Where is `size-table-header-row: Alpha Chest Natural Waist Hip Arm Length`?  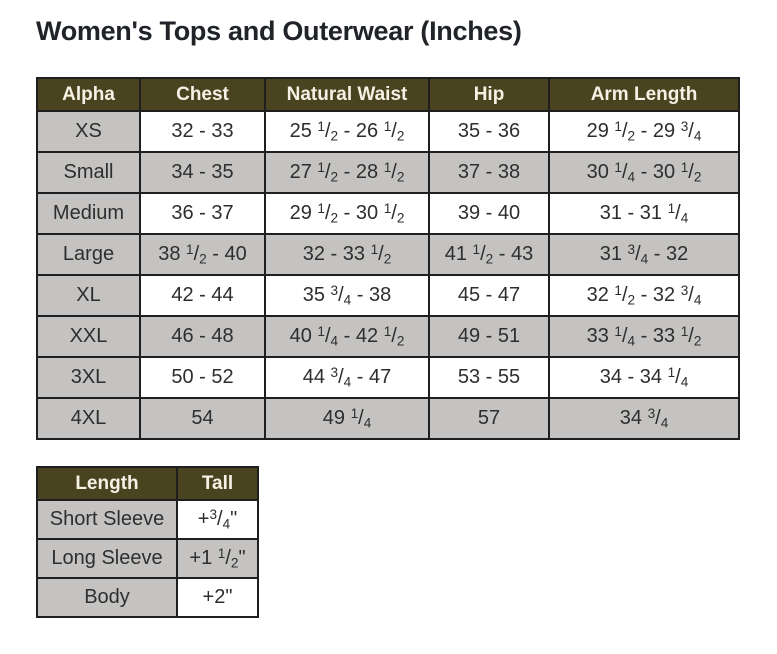
size-table-header-row: Alpha Chest Natural Waist Hip Arm Length is located at coordinates (388, 94).